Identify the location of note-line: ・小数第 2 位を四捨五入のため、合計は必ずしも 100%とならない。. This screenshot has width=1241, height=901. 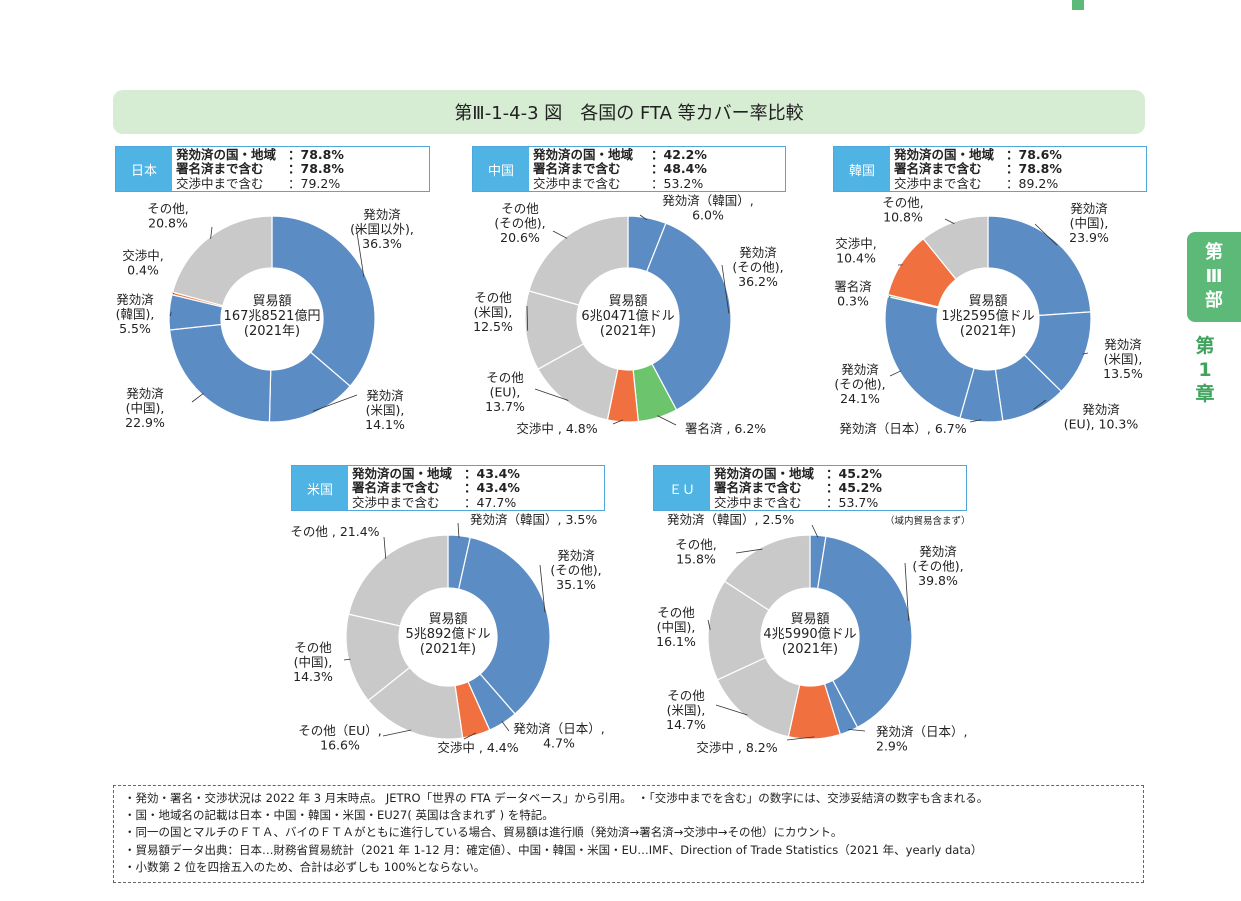
(305, 866).